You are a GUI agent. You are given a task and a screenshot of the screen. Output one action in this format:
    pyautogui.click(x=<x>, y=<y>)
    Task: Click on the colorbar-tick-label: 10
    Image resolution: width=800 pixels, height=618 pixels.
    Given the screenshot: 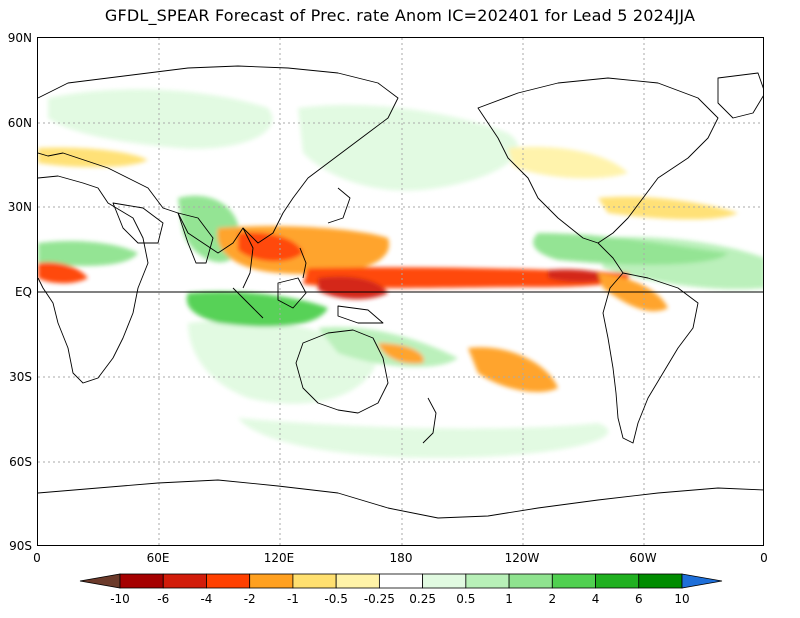 What is the action you would take?
    pyautogui.click(x=682, y=599)
    